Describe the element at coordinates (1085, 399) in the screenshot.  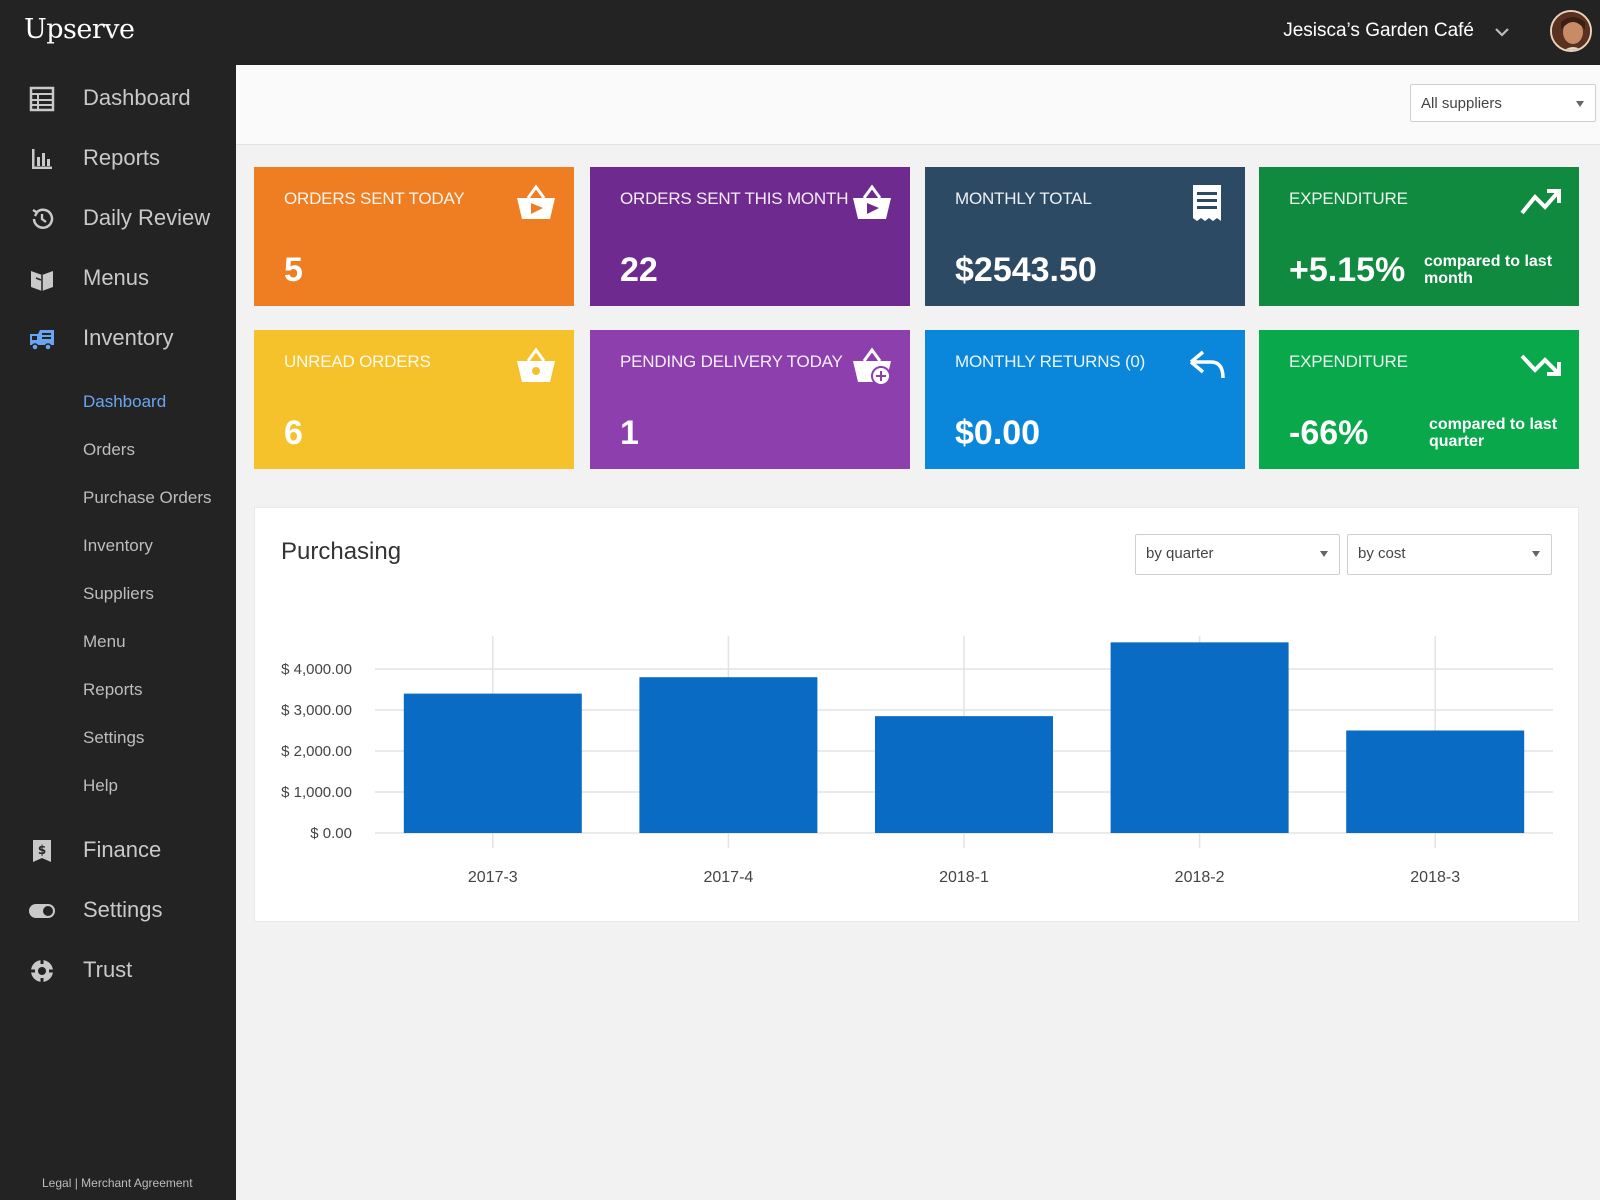
I see `tile-monthly-returns: MONTHLY RETURNS (0) $0.00` at that location.